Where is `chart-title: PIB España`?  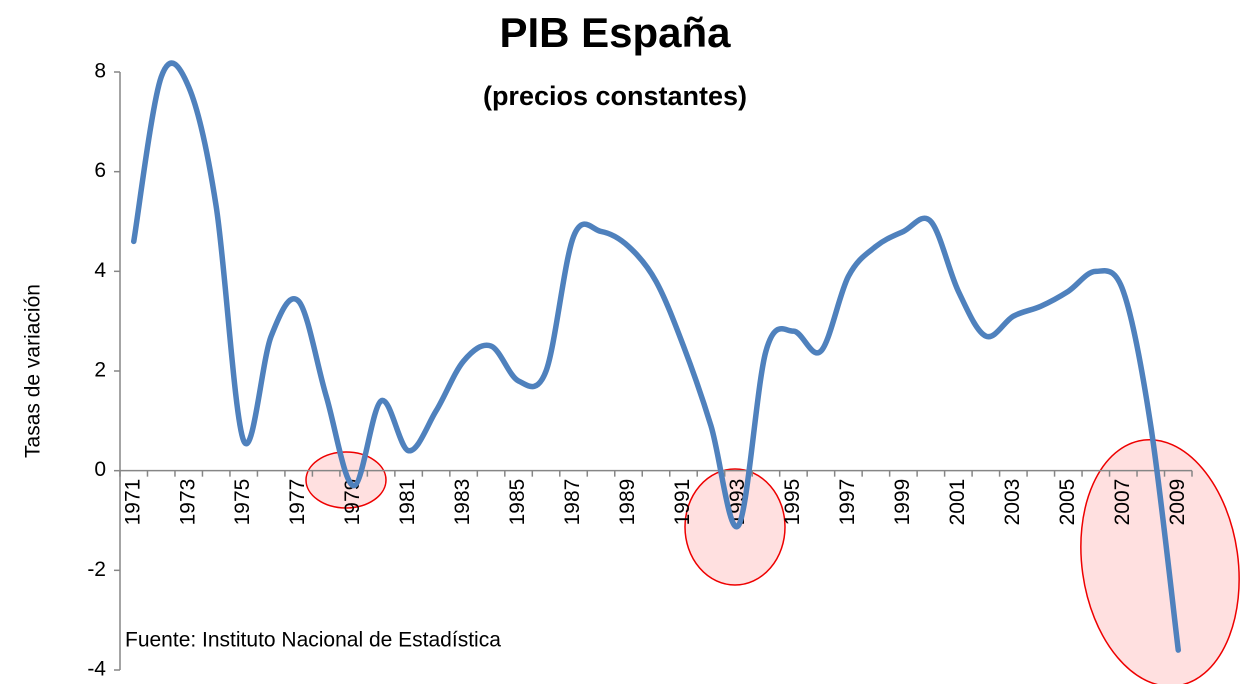
chart-title: PIB España is located at coordinates (615, 32).